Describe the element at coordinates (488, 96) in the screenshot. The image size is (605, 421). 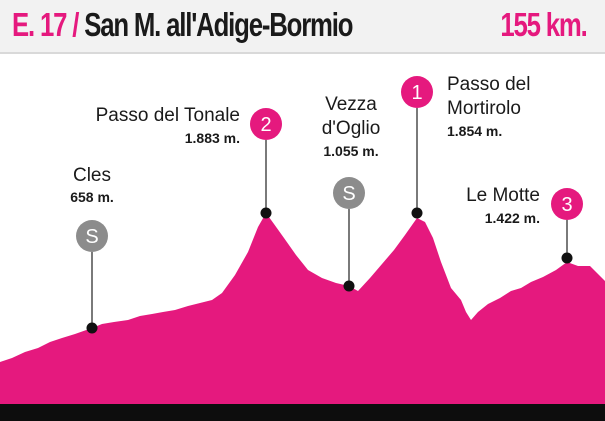
I see `point-name: Passo del Mortirolo` at that location.